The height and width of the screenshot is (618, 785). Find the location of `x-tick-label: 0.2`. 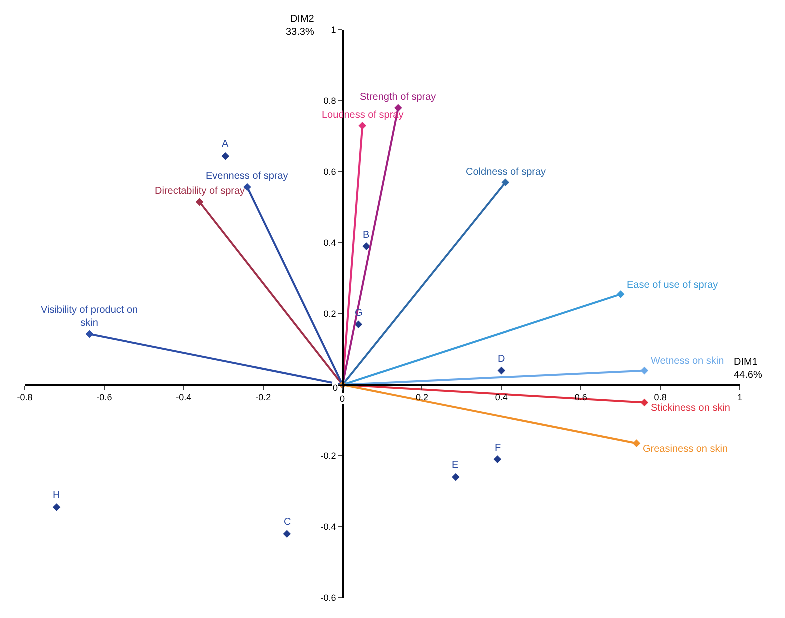

x-tick-label: 0.2 is located at coordinates (422, 397).